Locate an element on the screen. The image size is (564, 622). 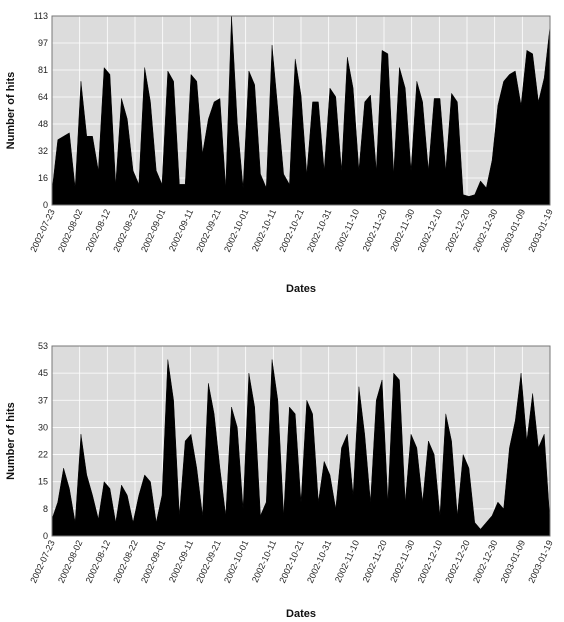
y-tick-label: 113 is located at coordinates (41, 16).